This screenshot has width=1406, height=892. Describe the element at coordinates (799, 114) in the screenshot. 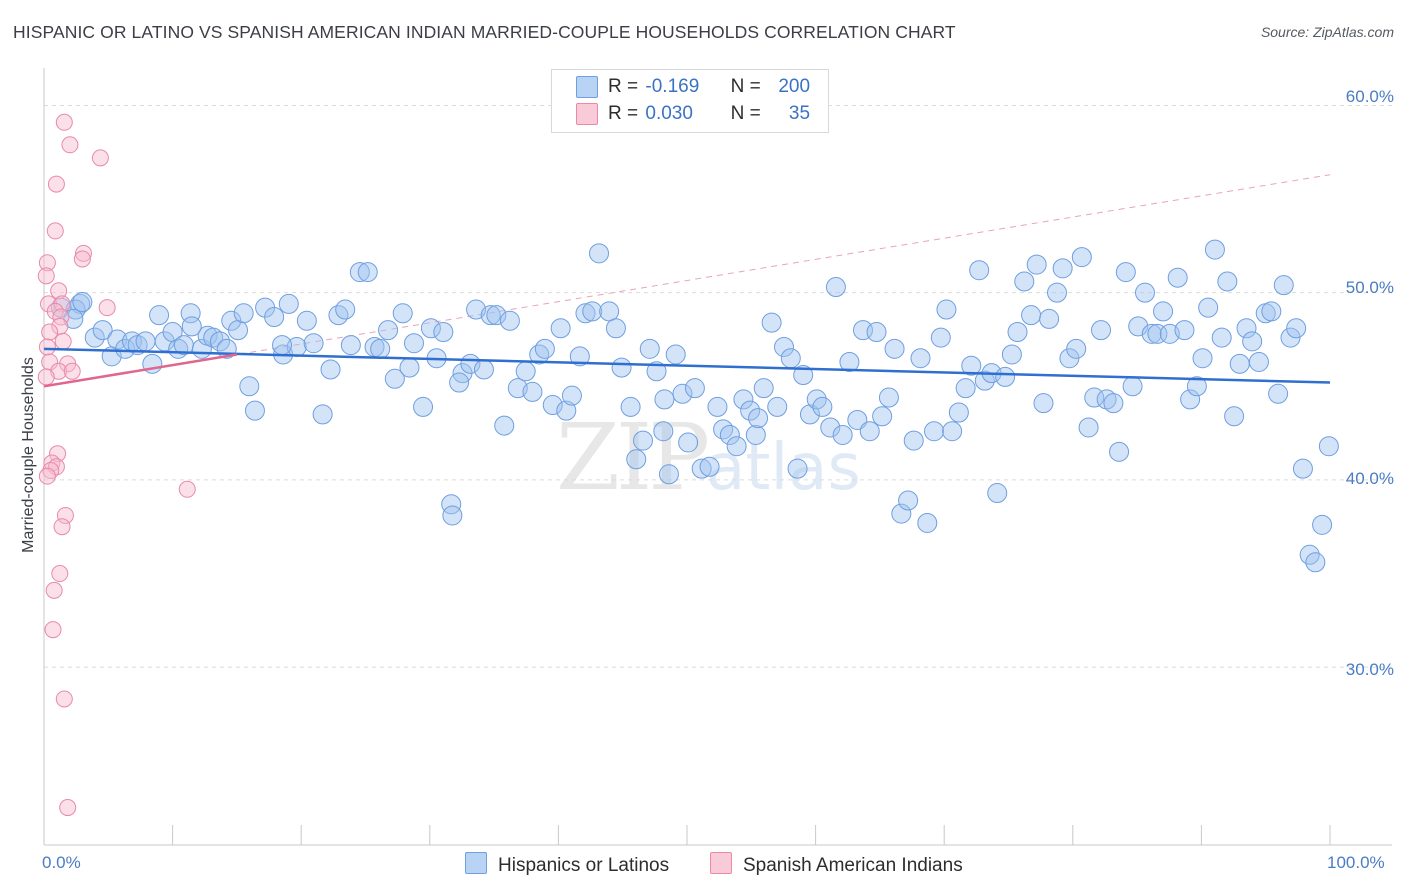

I see `n-value: 35` at that location.